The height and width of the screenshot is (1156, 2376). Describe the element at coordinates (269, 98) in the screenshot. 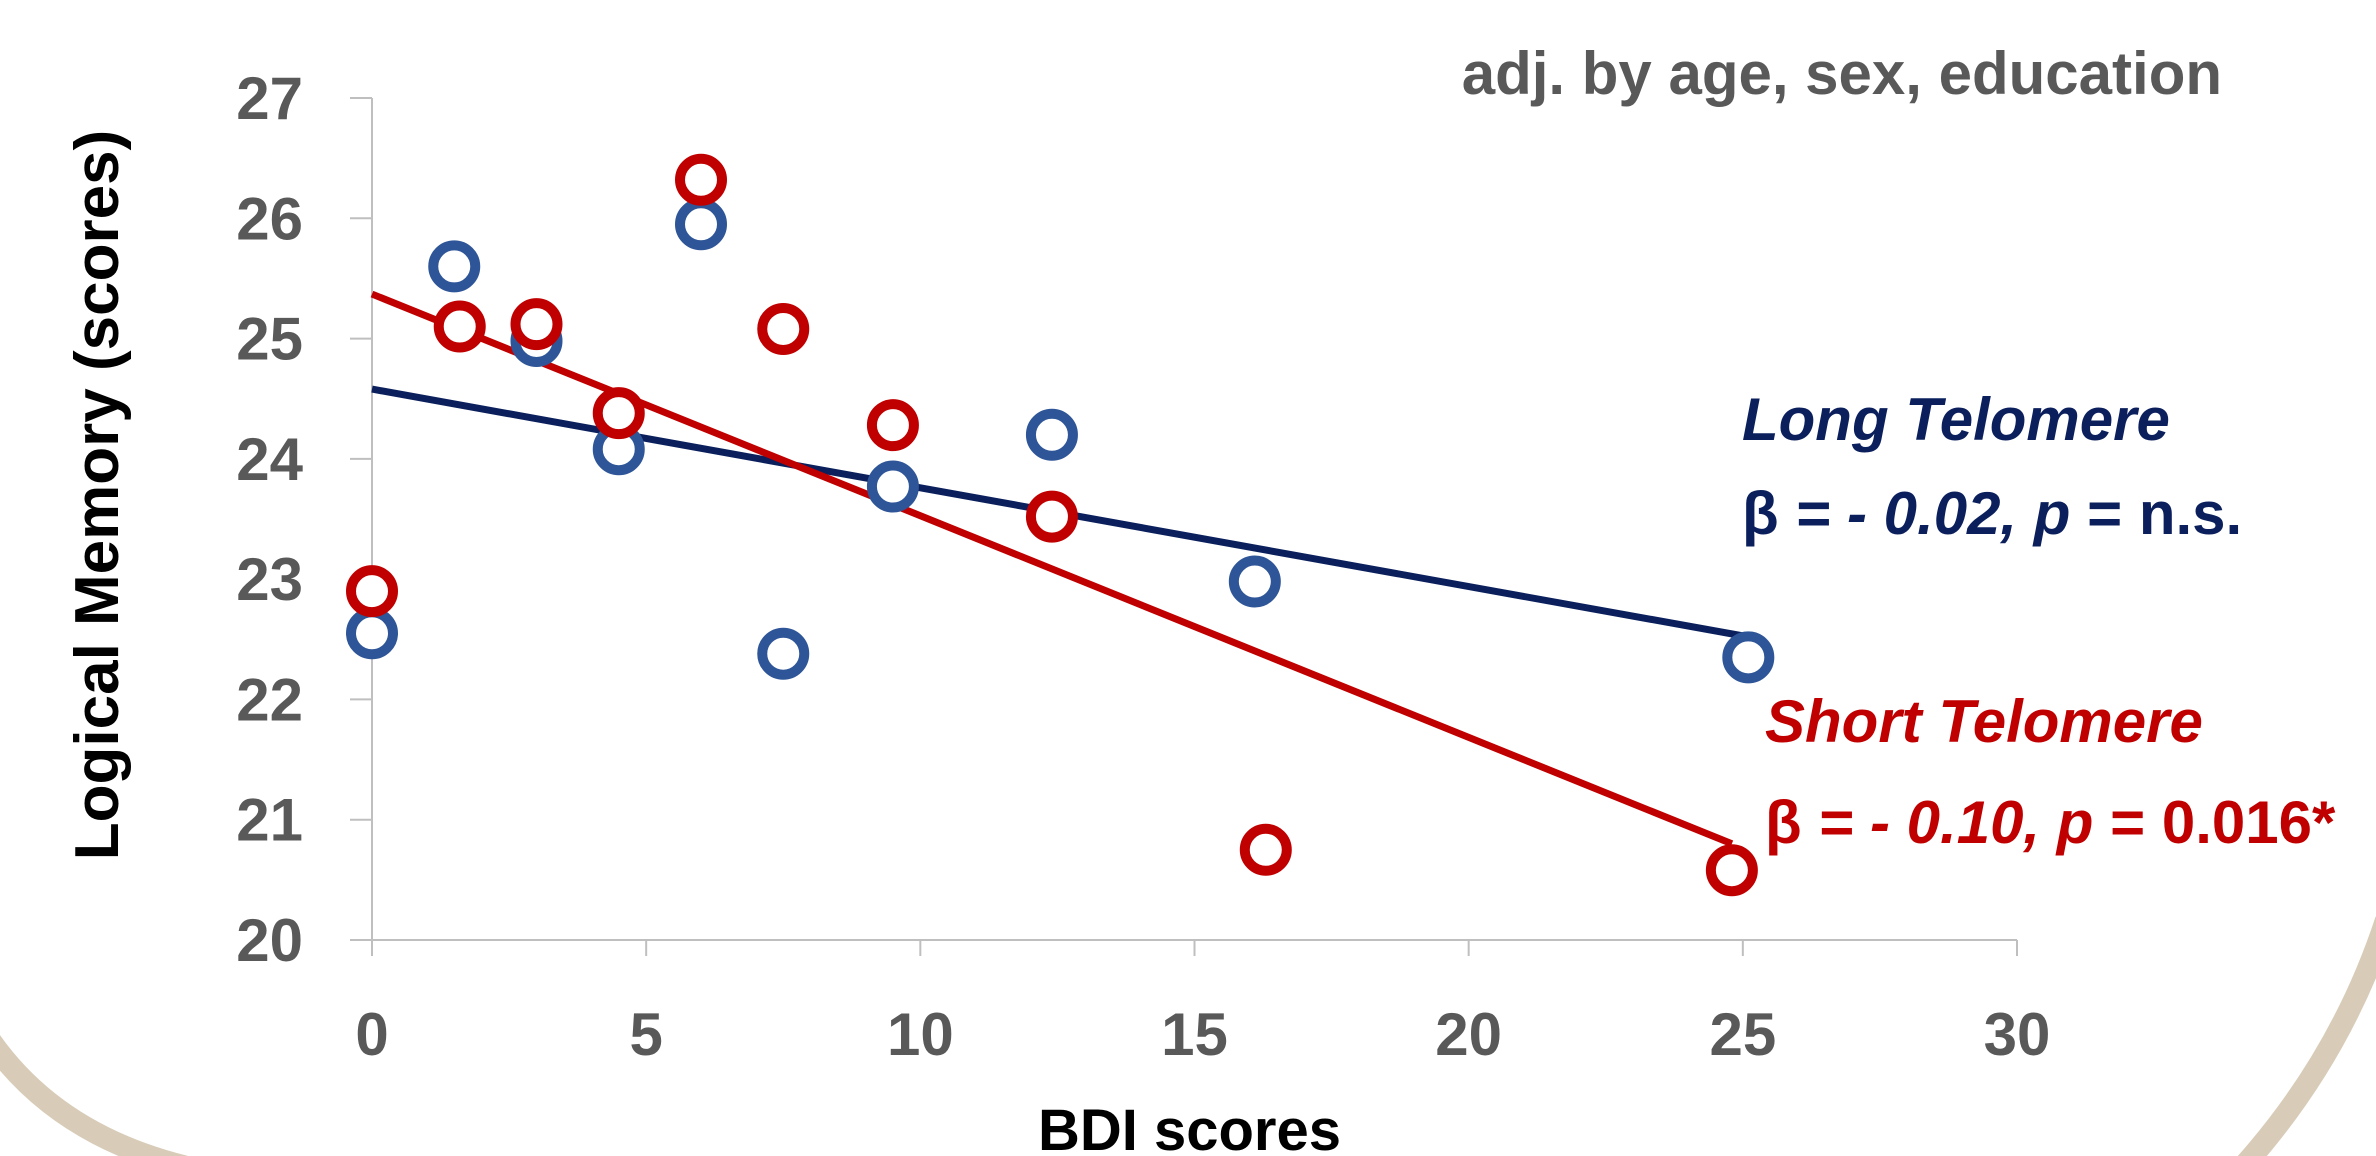

I see `y-tick-label: 27` at that location.